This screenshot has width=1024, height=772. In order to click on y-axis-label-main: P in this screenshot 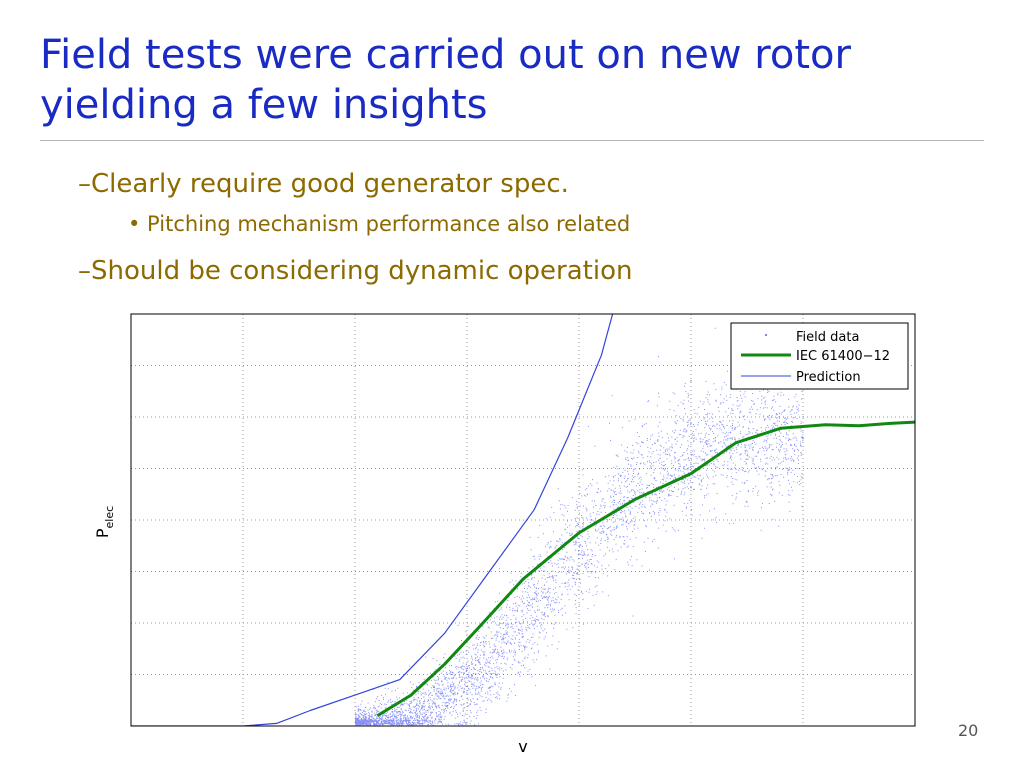, I will do `click(102, 533)`.